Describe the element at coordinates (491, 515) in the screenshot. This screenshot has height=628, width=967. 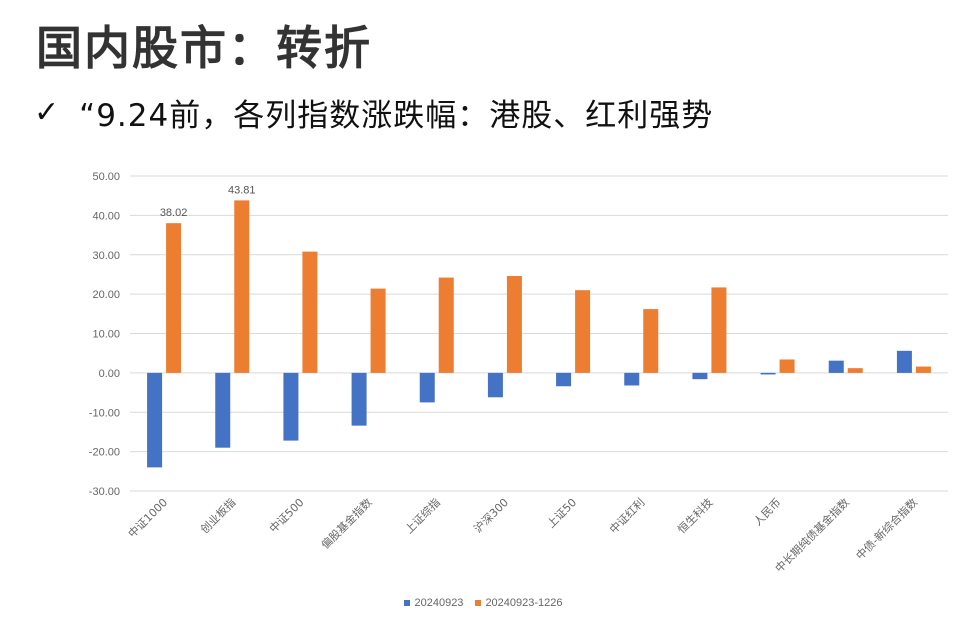
I see `x-category-label: 沪深300` at that location.